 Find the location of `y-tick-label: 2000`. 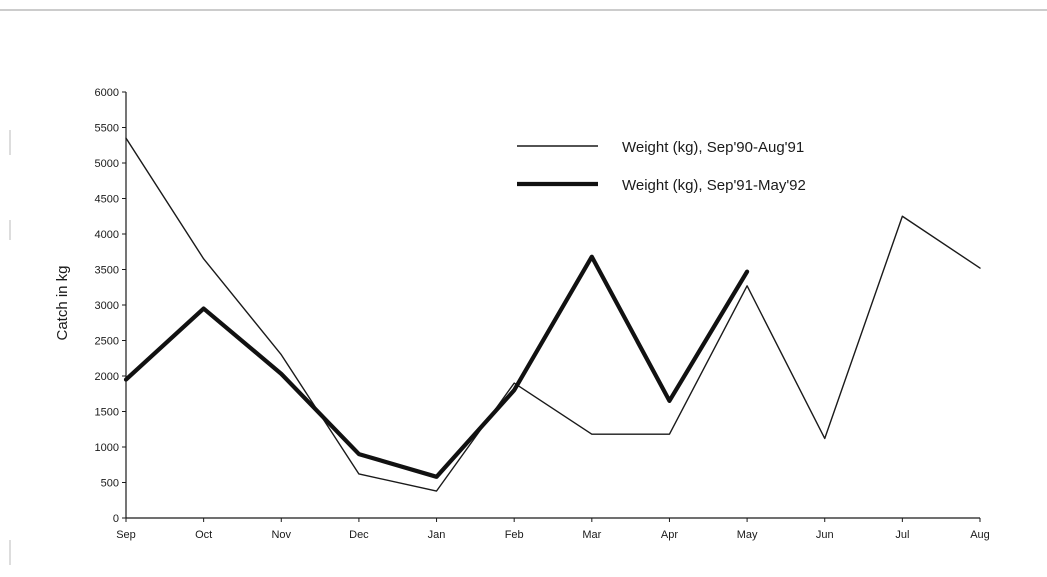

y-tick-label: 2000 is located at coordinates (107, 377).